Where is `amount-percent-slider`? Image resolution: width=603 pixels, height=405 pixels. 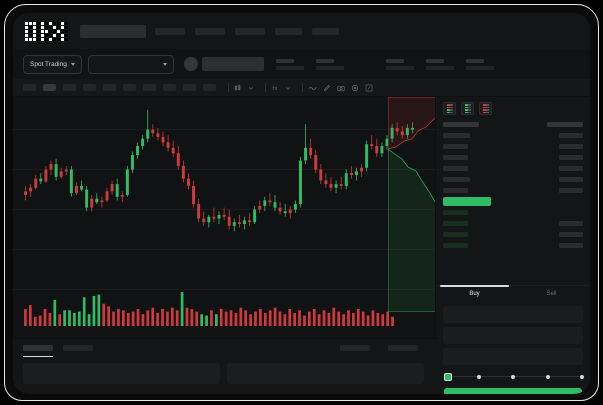 amount-percent-slider is located at coordinates (514, 376).